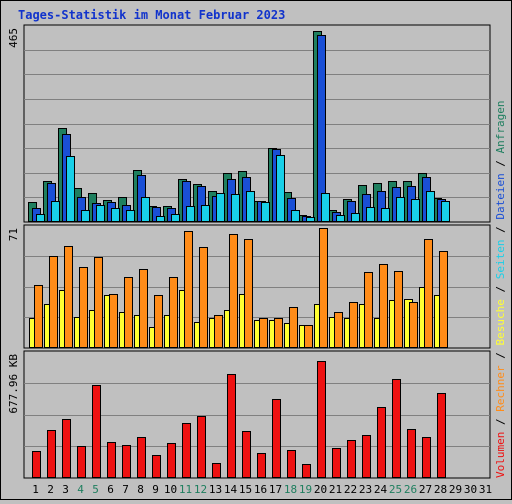 Image resolution: width=512 pixels, height=504 pixels. Describe the element at coordinates (425, 489) in the screenshot. I see `x-tick-label: 27` at that location.